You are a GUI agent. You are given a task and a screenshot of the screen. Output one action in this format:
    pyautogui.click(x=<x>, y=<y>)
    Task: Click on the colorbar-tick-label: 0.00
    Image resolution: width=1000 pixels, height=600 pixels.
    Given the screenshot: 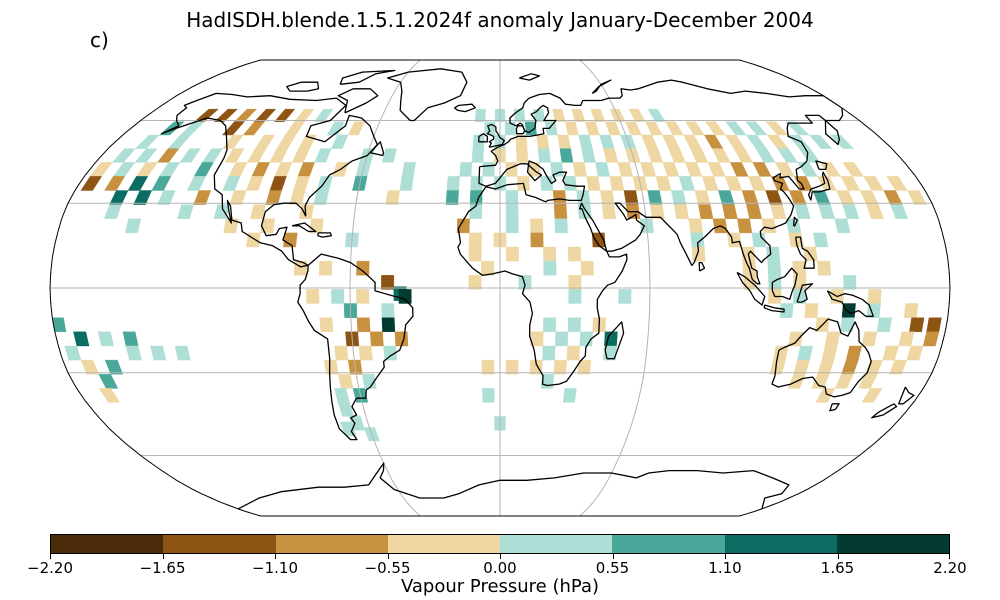 What is the action you would take?
    pyautogui.click(x=500, y=568)
    